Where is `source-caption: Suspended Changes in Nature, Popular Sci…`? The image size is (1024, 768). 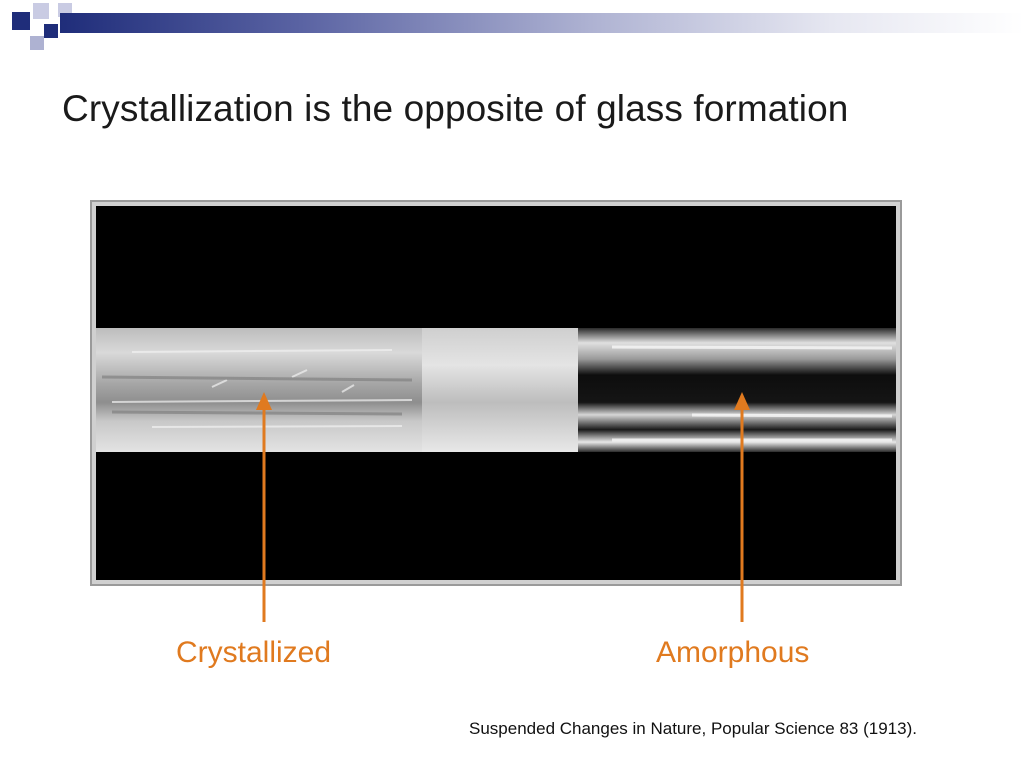
source-caption: Suspended Changes in Nature, Popular Sci… is located at coordinates (693, 728).